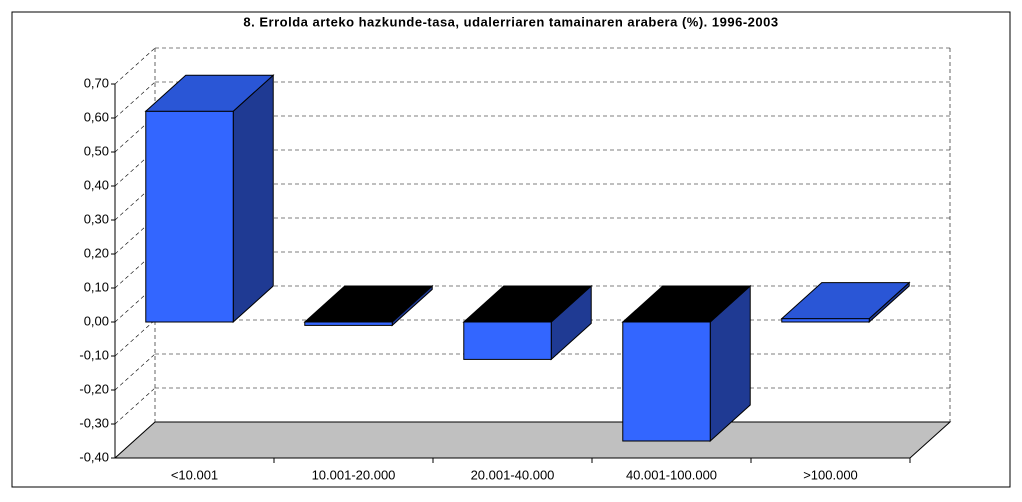 The width and height of the screenshot is (1022, 502). What do you see at coordinates (96, 116) in the screenshot?
I see `y-tick-label: 0,60` at bounding box center [96, 116].